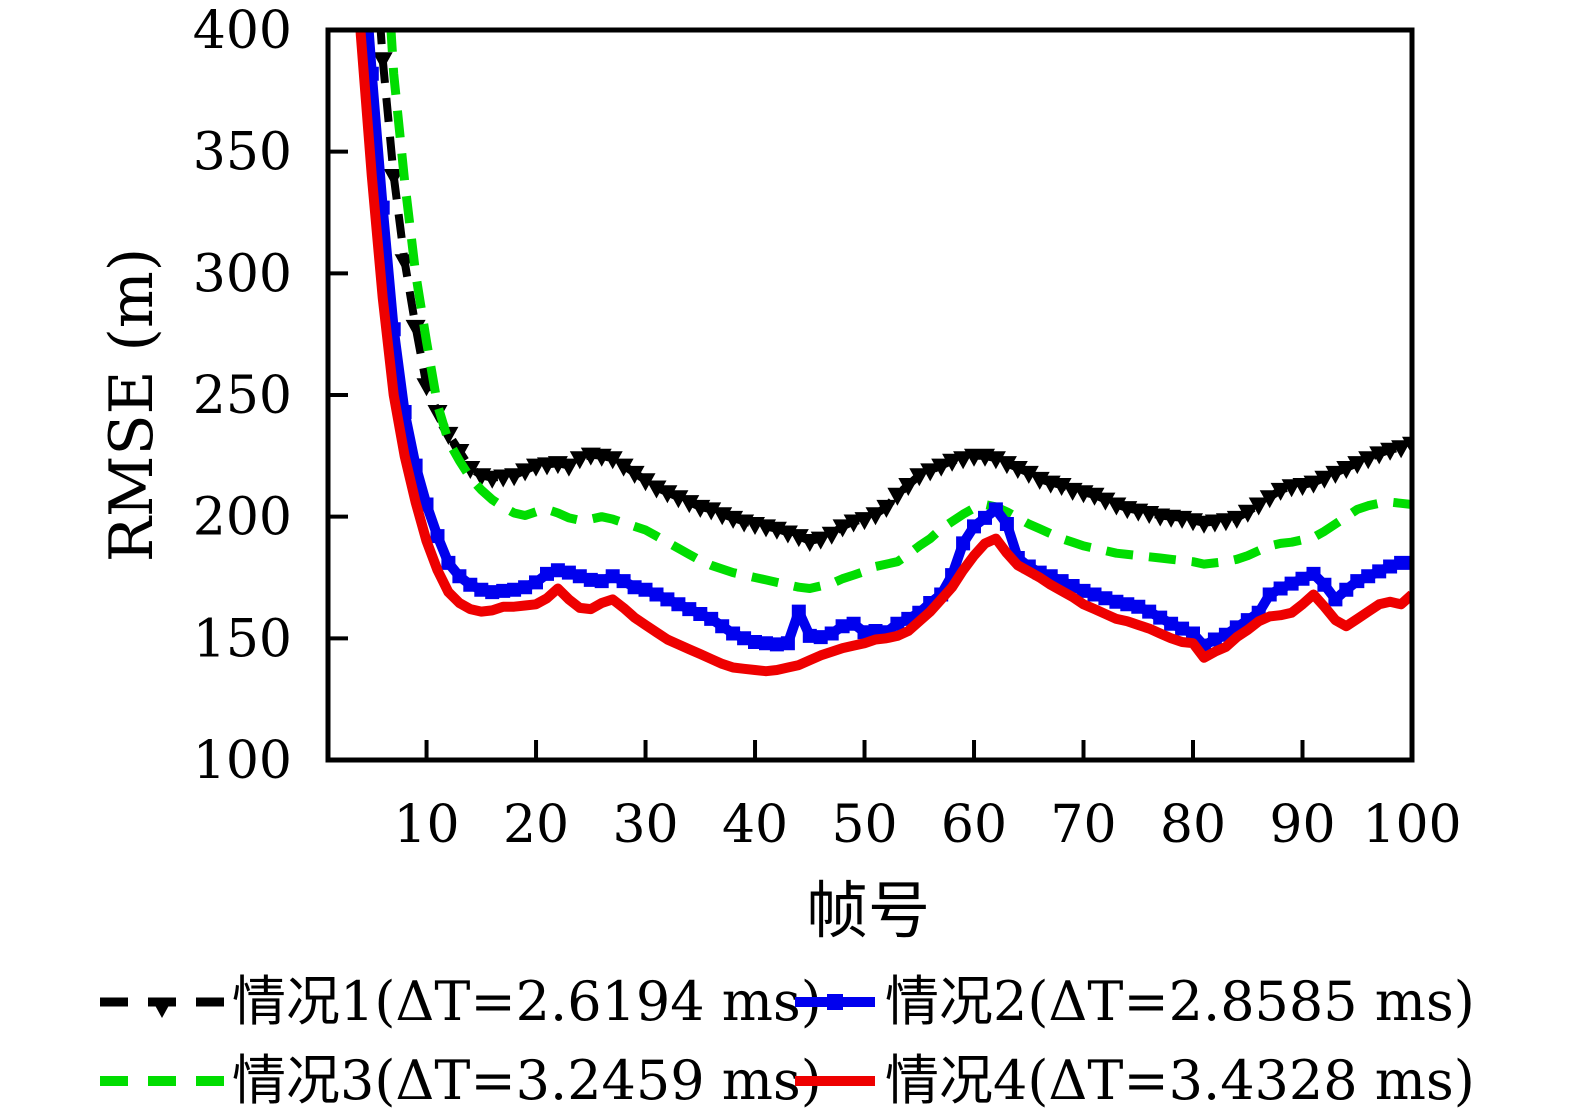  What do you see at coordinates (755, 825) in the screenshot?
I see `x-tick-label: 40` at bounding box center [755, 825].